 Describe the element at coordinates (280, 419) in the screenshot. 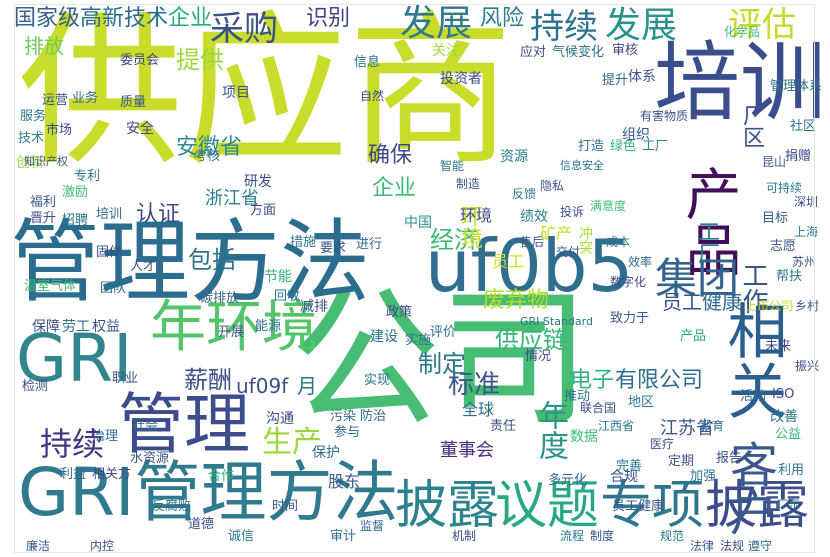

I see `cloud-word: 沟通` at that location.